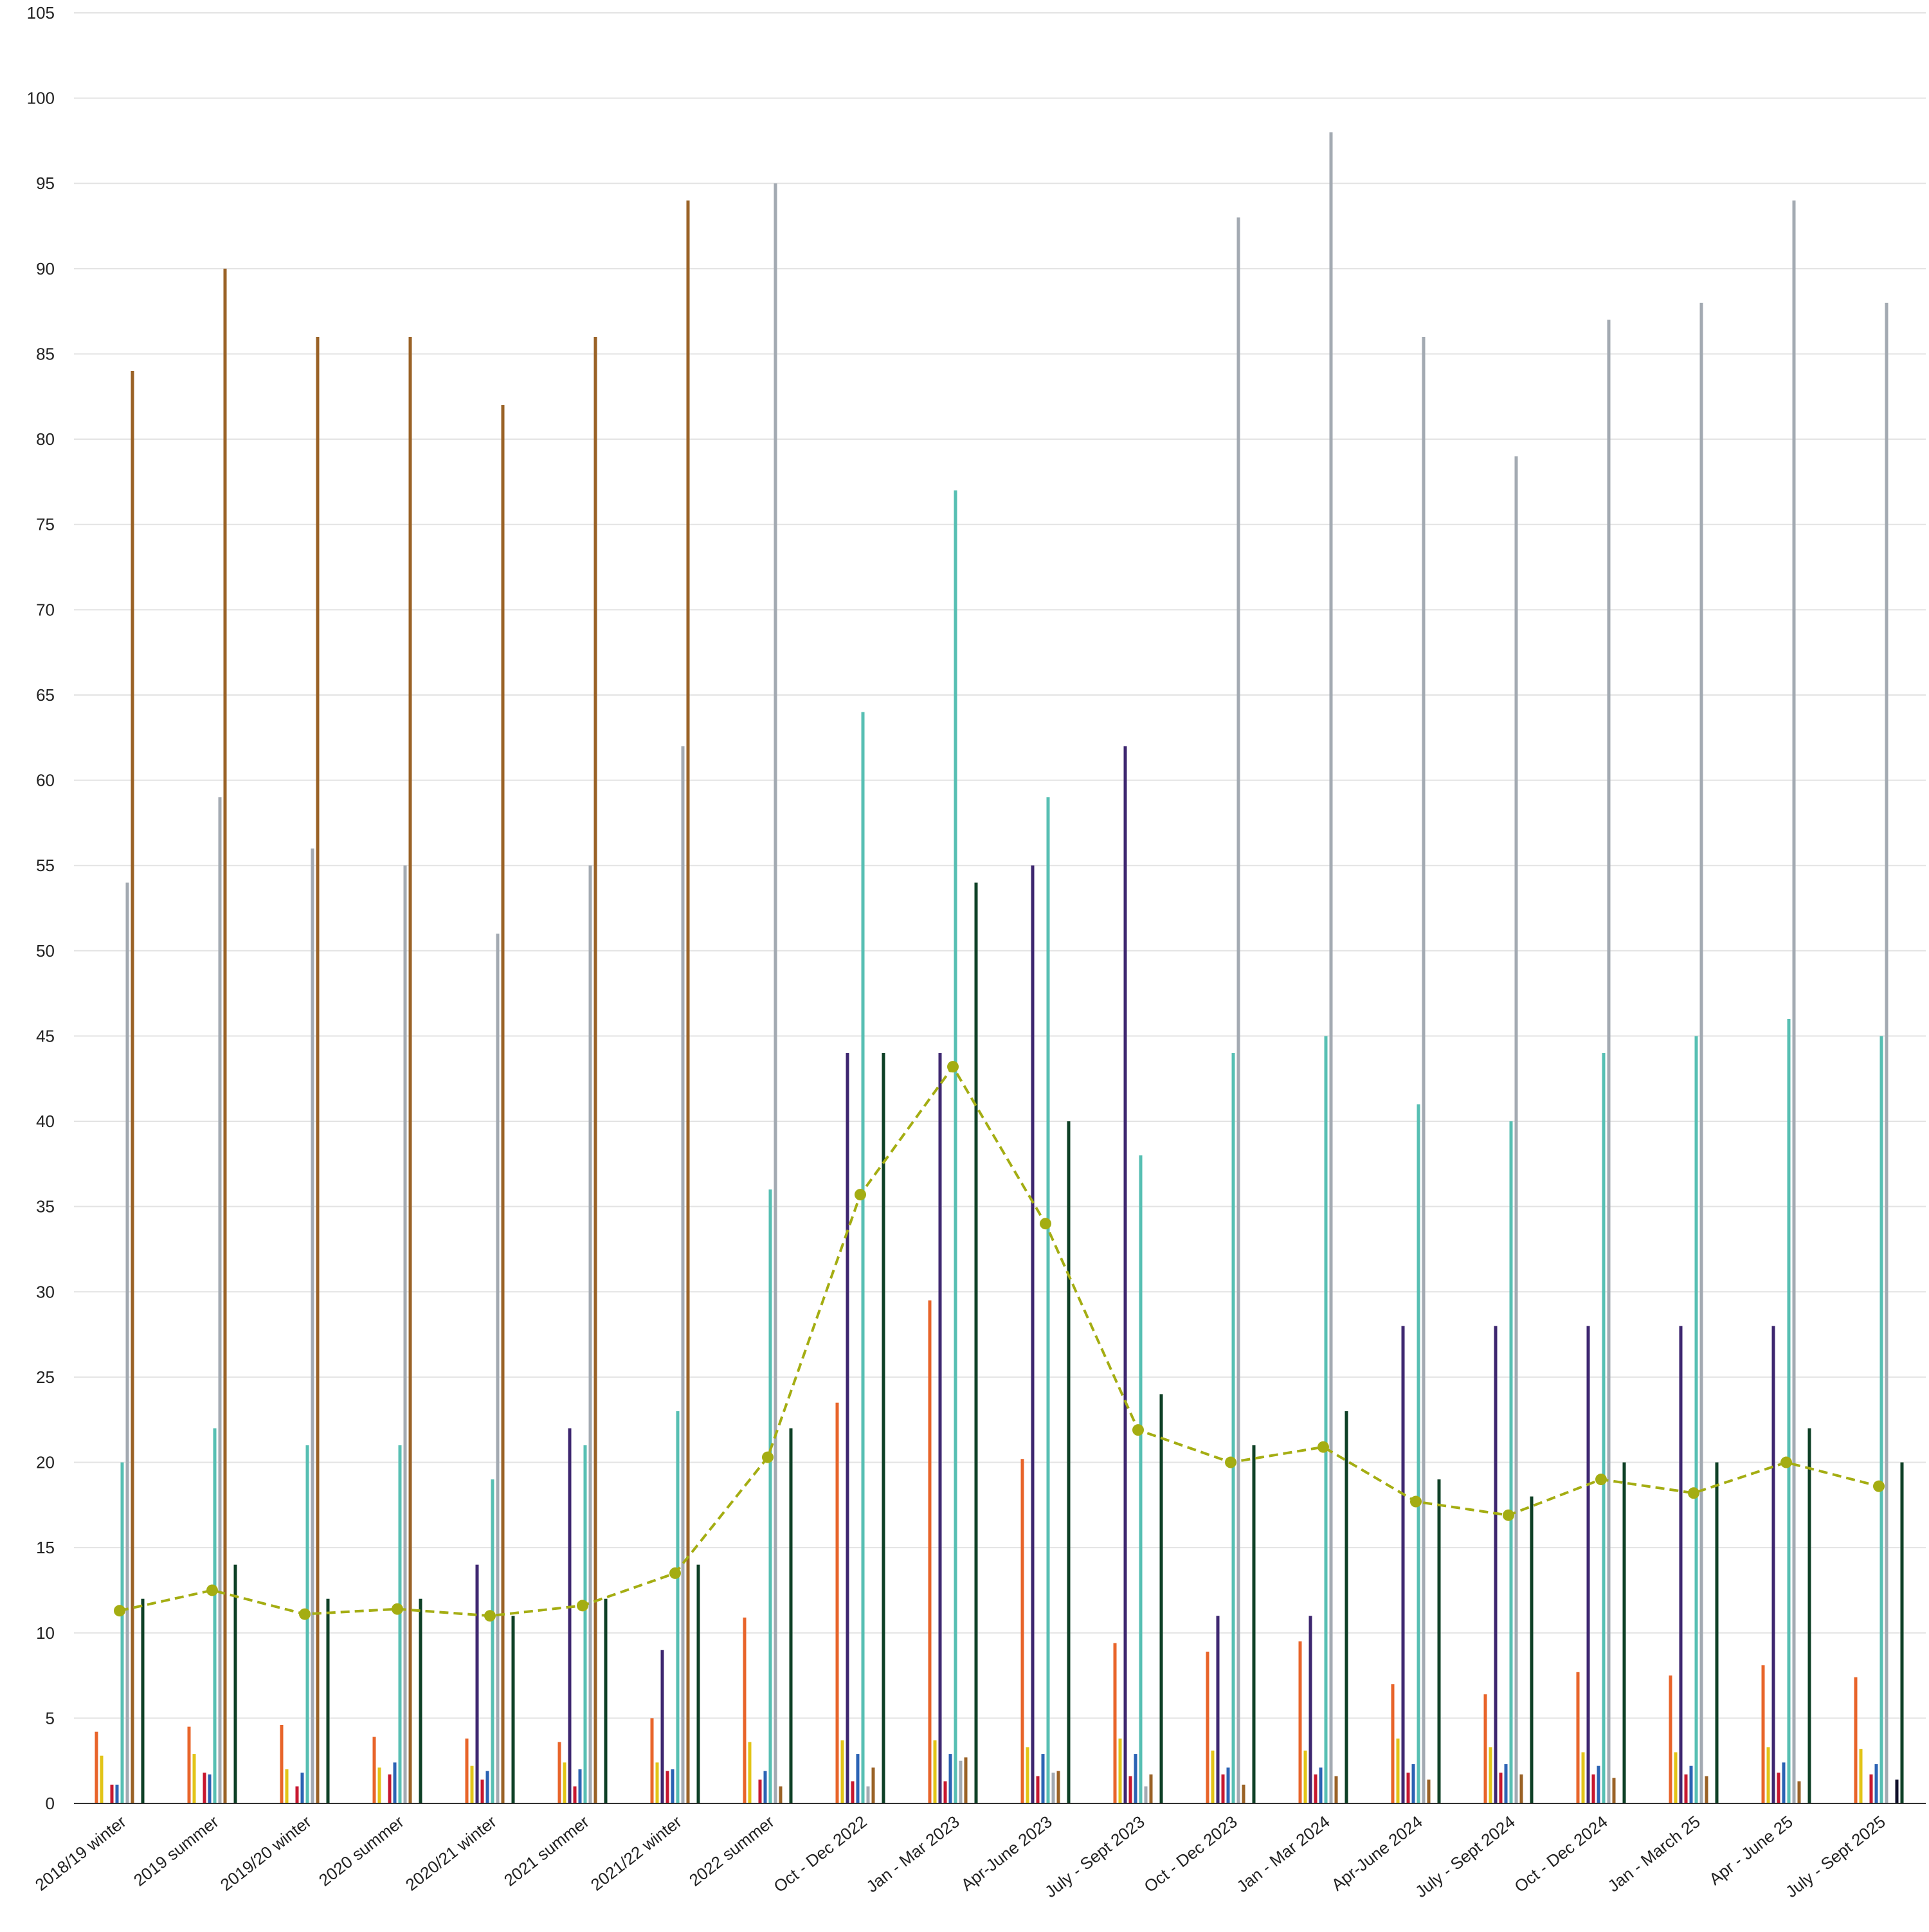 The image size is (1929, 1932). I want to click on x-tick-label: Jan - Mar 2023, so click(912, 1854).